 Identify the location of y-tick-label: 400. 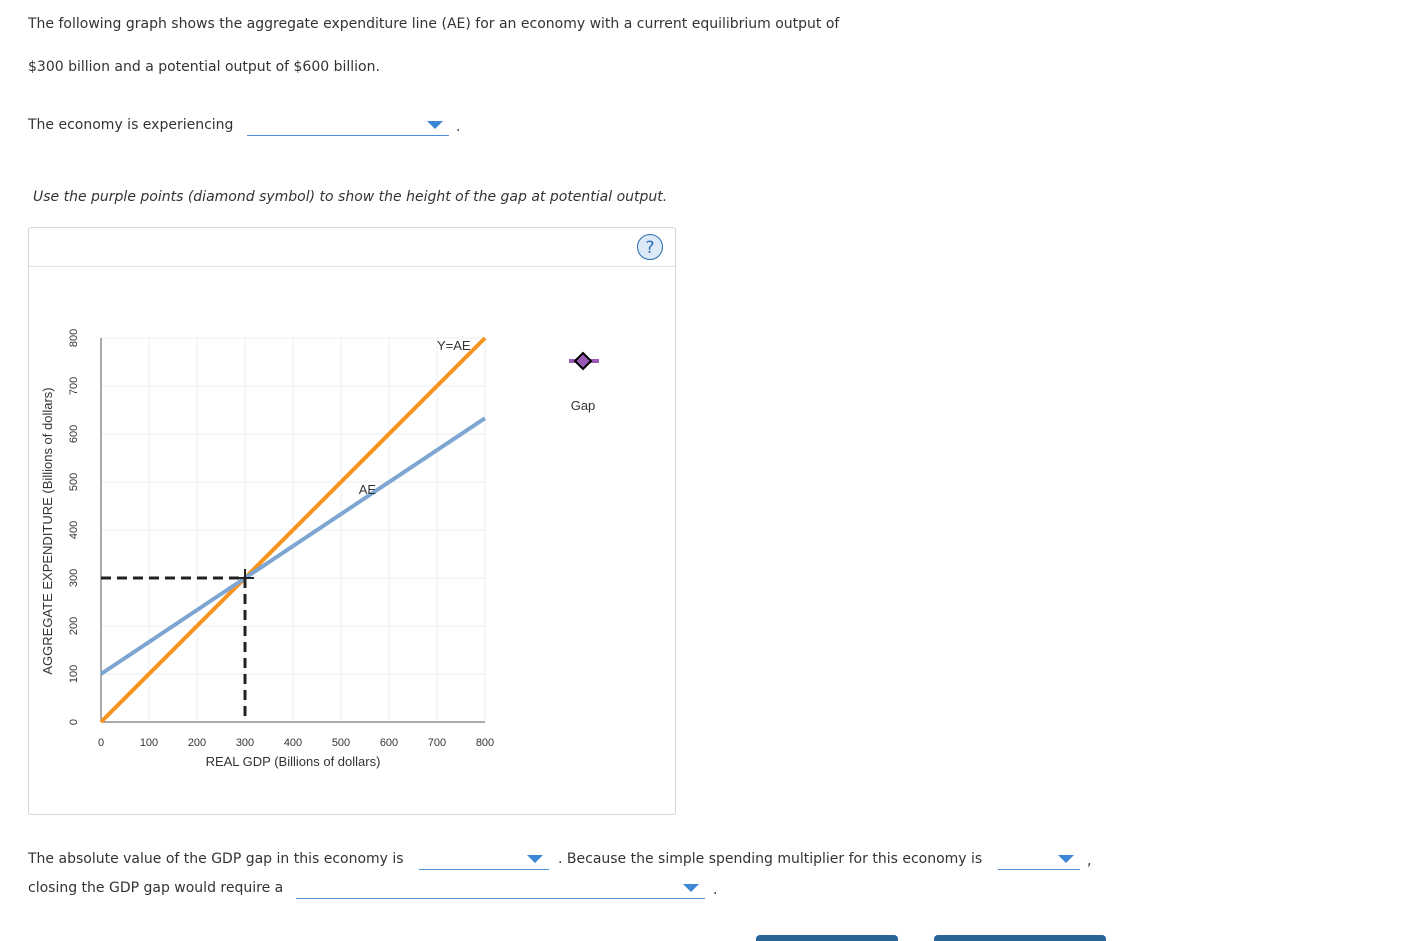
(74, 530).